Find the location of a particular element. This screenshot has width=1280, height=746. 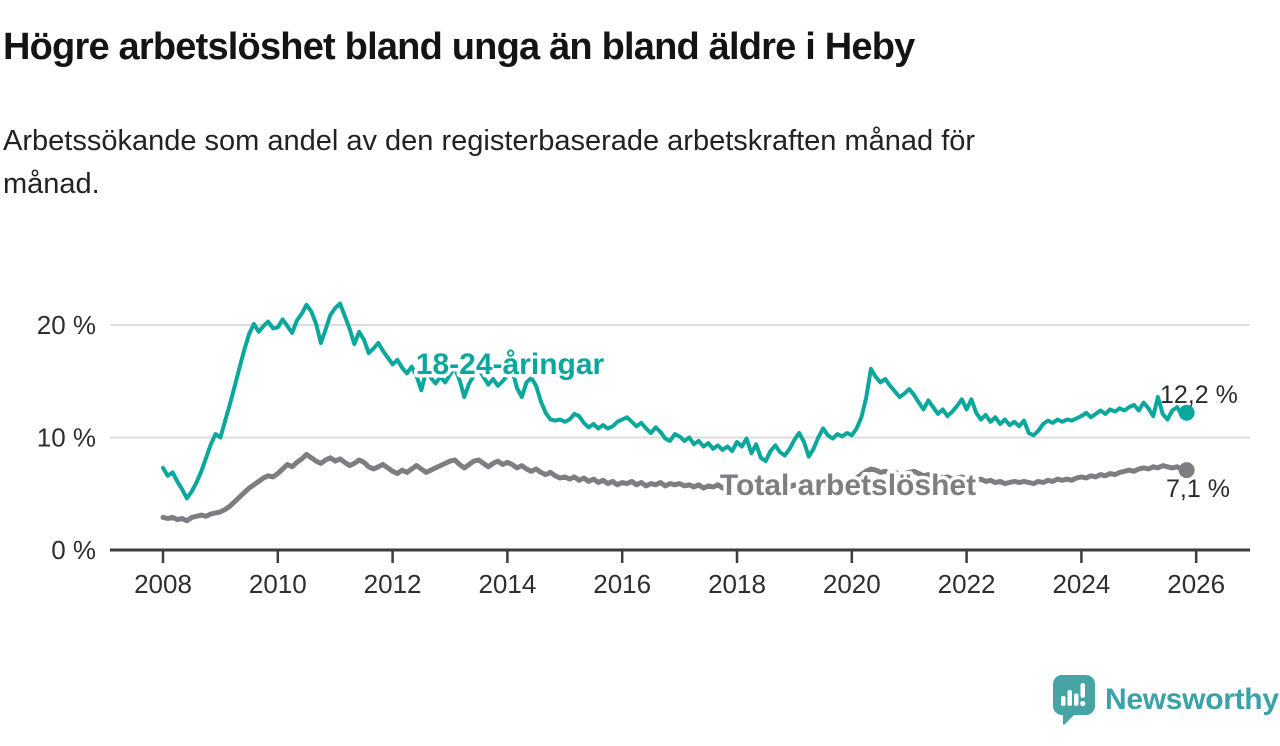

x-axis-tick-label: 2018 is located at coordinates (737, 584).